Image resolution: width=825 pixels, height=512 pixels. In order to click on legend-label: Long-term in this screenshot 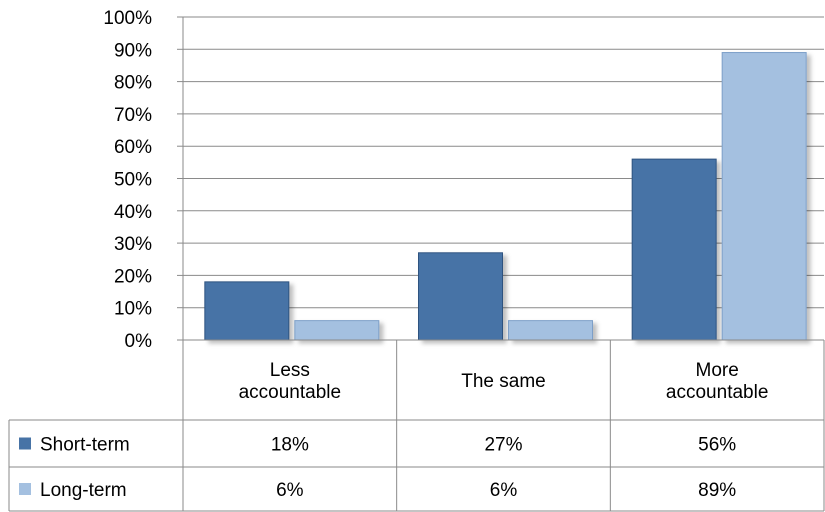, I will do `click(83, 490)`.